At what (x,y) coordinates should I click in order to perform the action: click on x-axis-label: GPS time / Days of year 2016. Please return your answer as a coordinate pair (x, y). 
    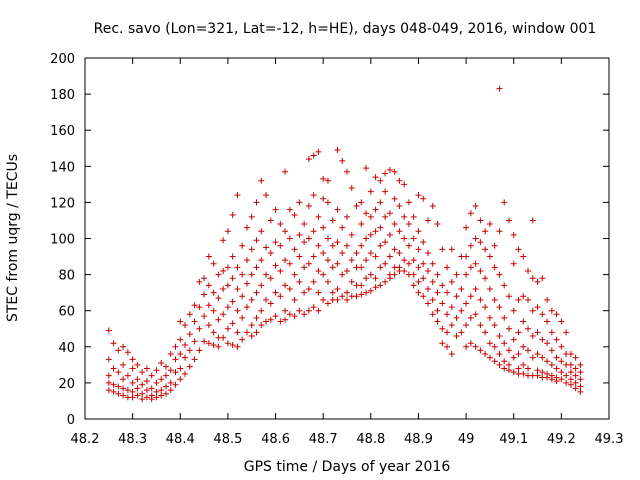
    Looking at the image, I should click on (347, 467).